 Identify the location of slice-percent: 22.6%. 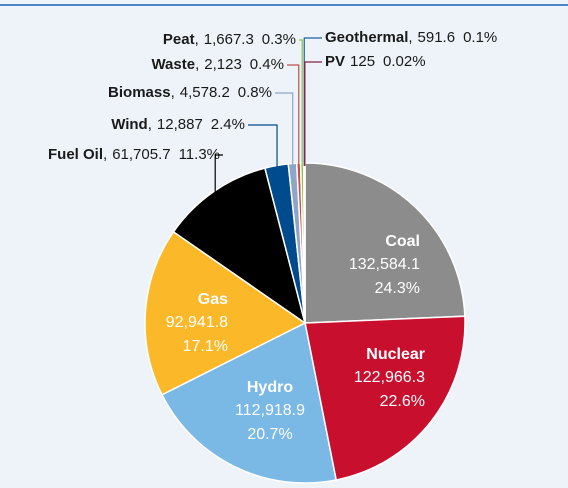
(402, 401).